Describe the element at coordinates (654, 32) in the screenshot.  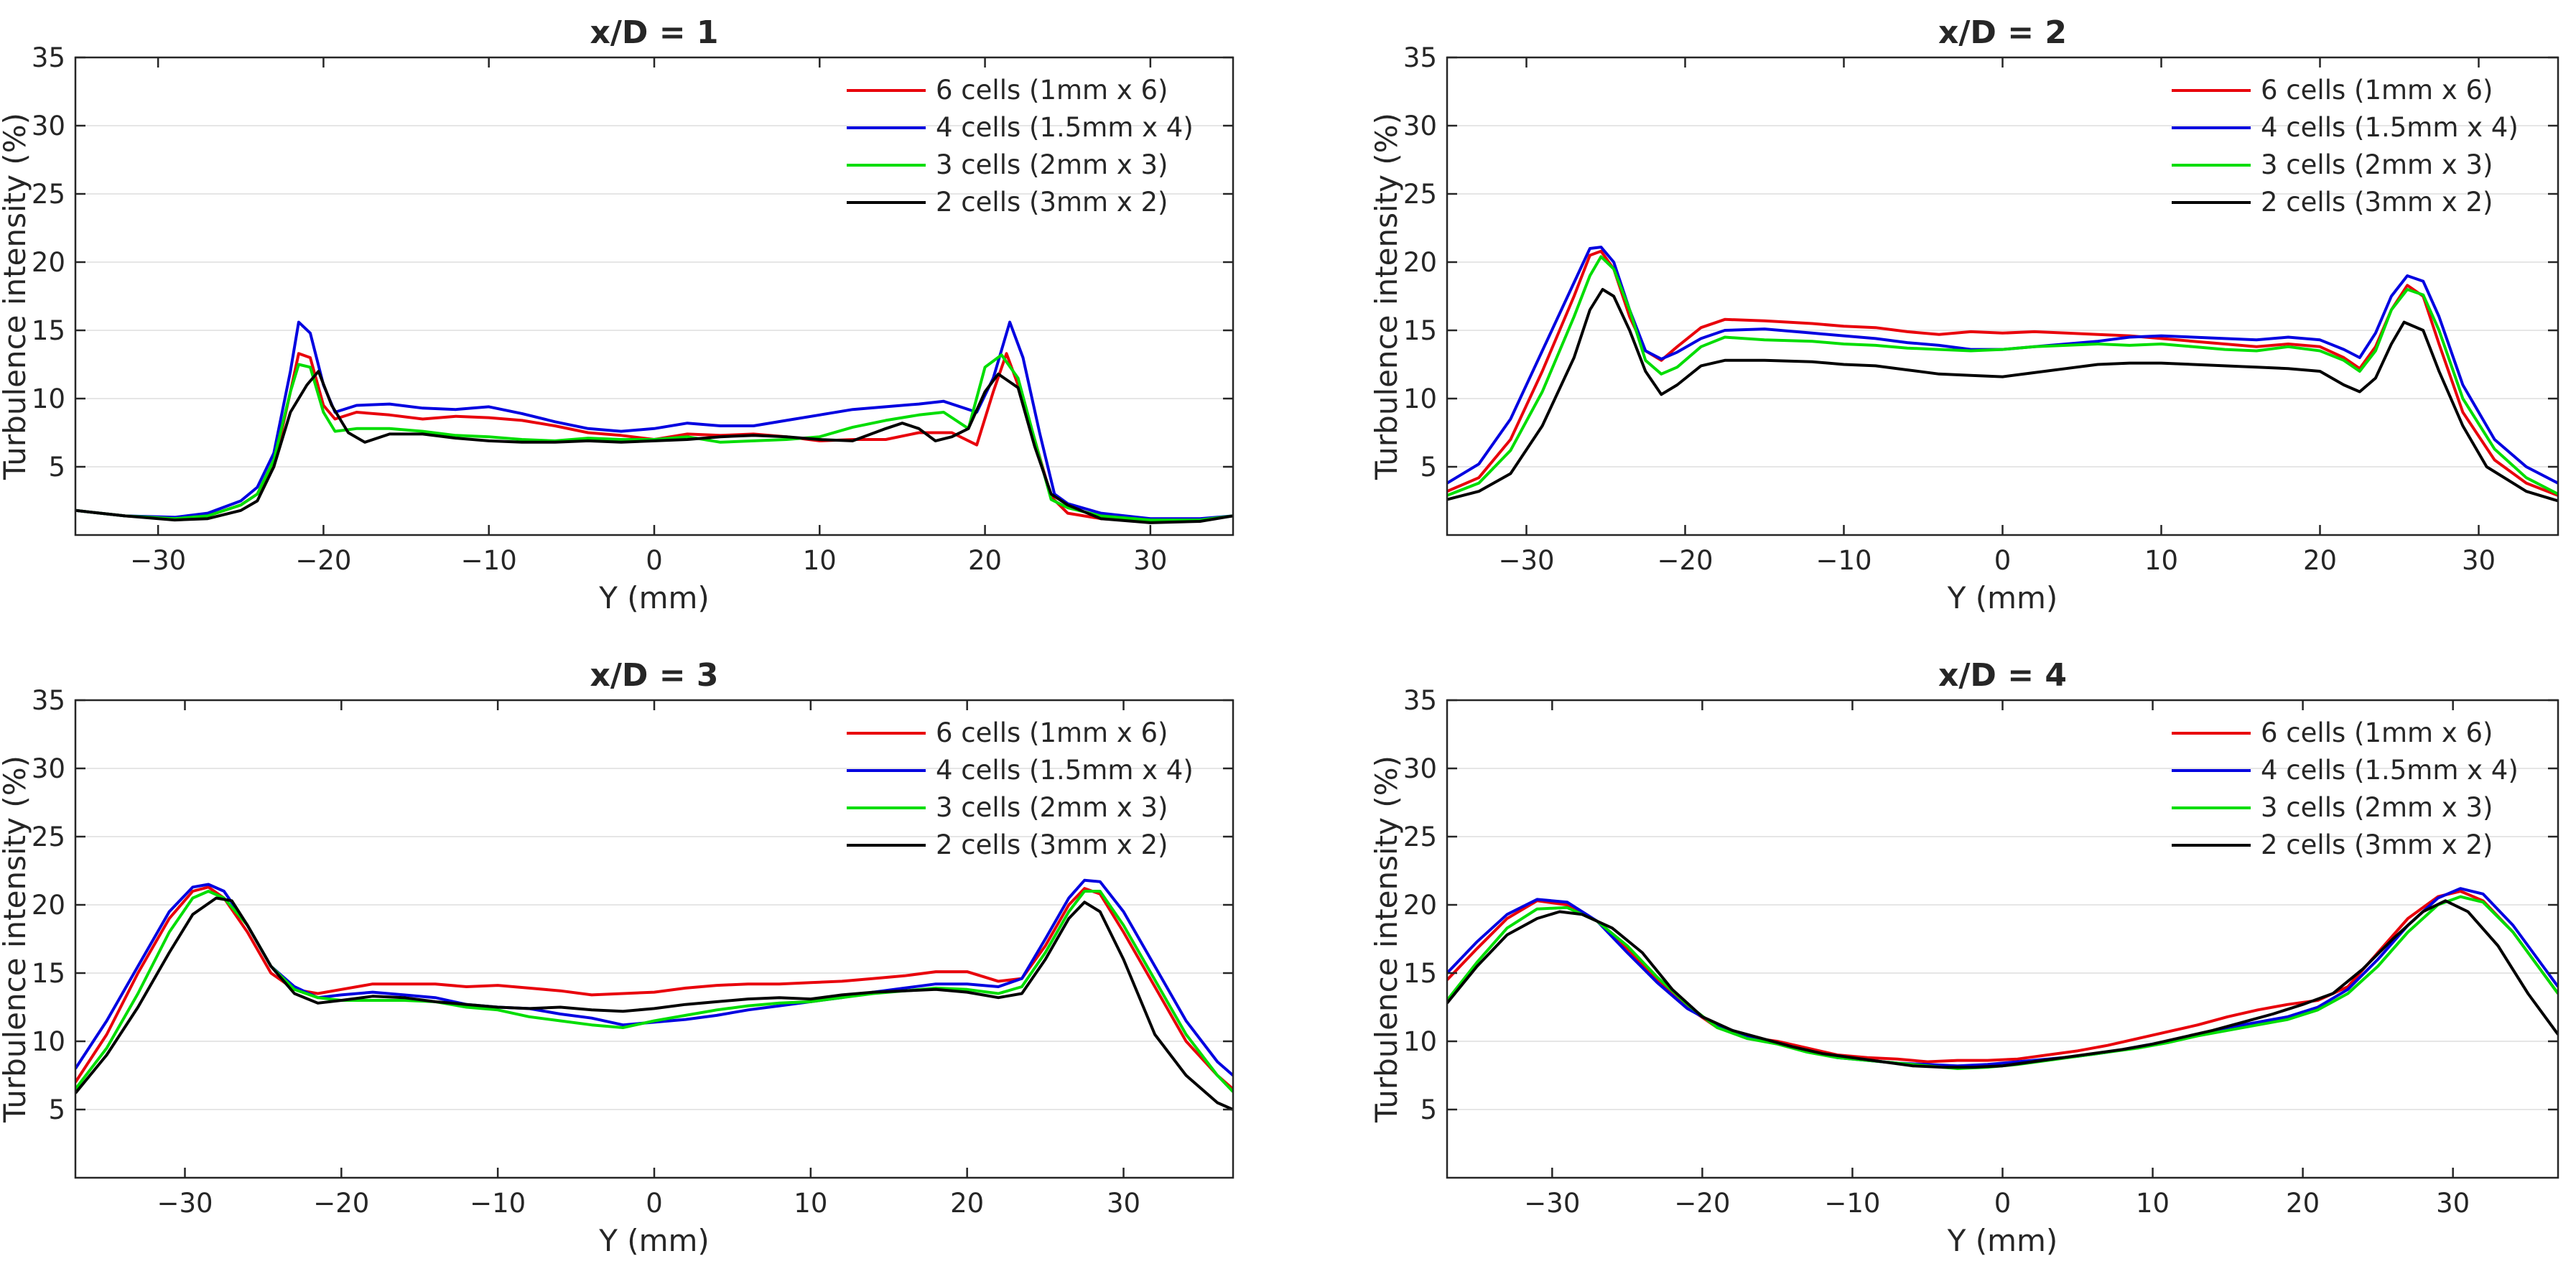
I see `chart-title: x/D = 1` at that location.